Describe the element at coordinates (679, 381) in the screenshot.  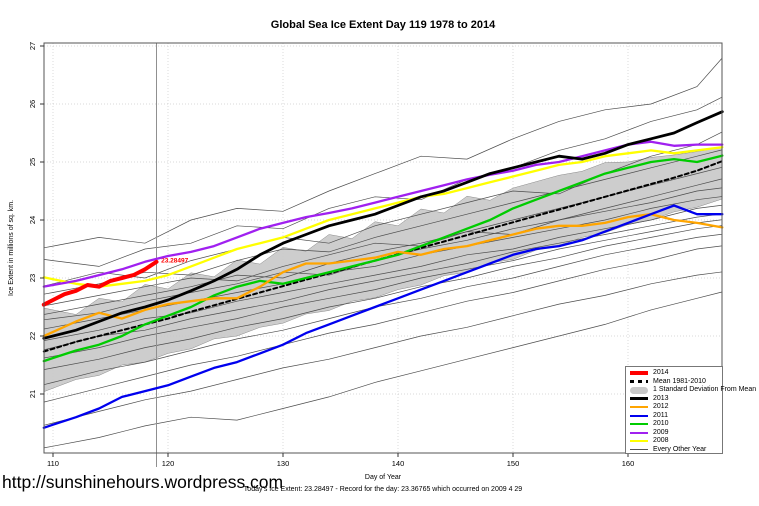
I see `legend-label: Mean 1981-2010` at that location.